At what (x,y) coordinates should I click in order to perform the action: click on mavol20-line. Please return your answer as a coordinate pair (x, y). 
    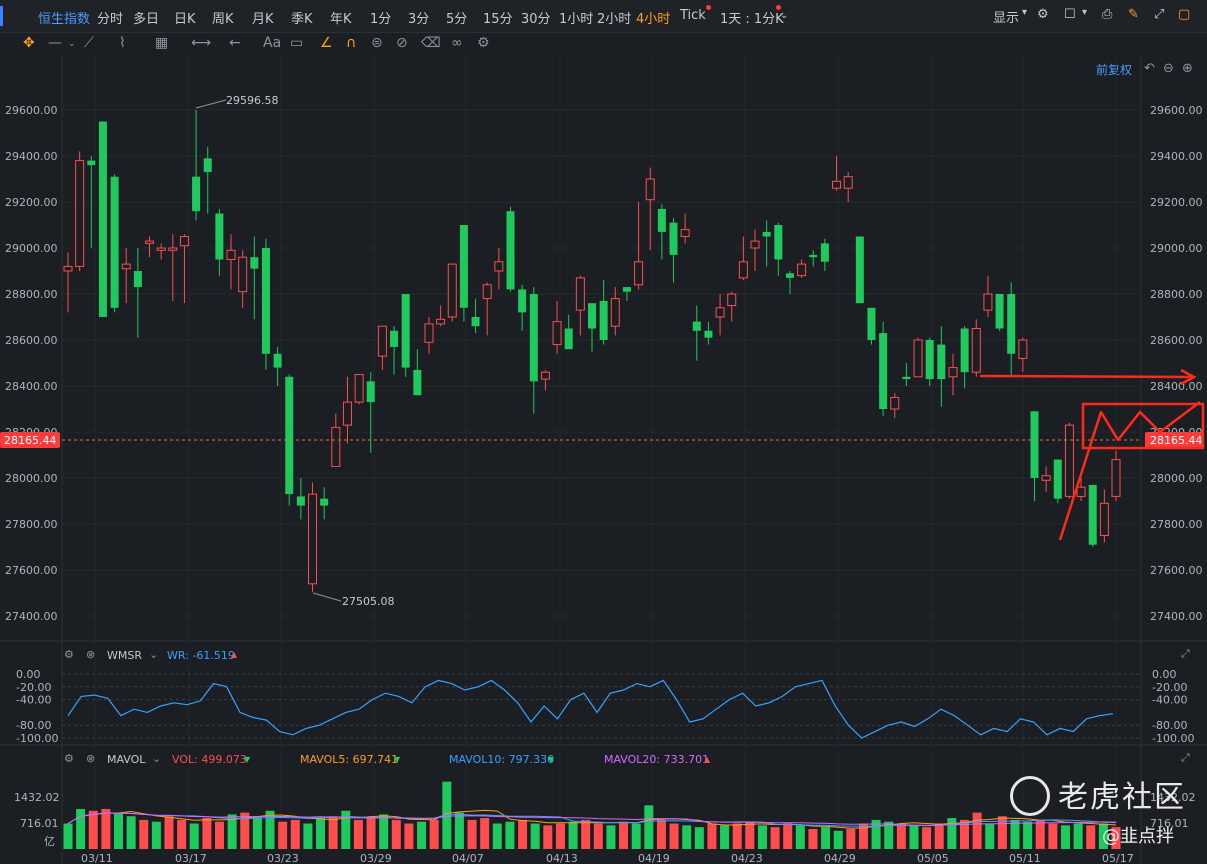
    Looking at the image, I should click on (592, 819).